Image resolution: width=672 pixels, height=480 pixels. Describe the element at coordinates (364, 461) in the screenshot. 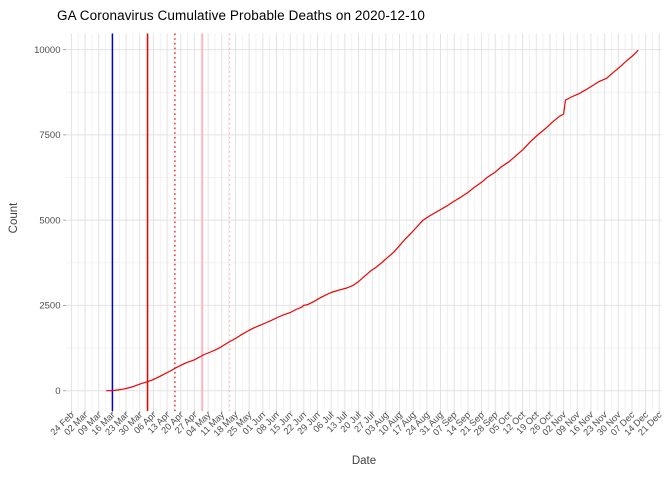

I see `x-axis-title: Date` at that location.